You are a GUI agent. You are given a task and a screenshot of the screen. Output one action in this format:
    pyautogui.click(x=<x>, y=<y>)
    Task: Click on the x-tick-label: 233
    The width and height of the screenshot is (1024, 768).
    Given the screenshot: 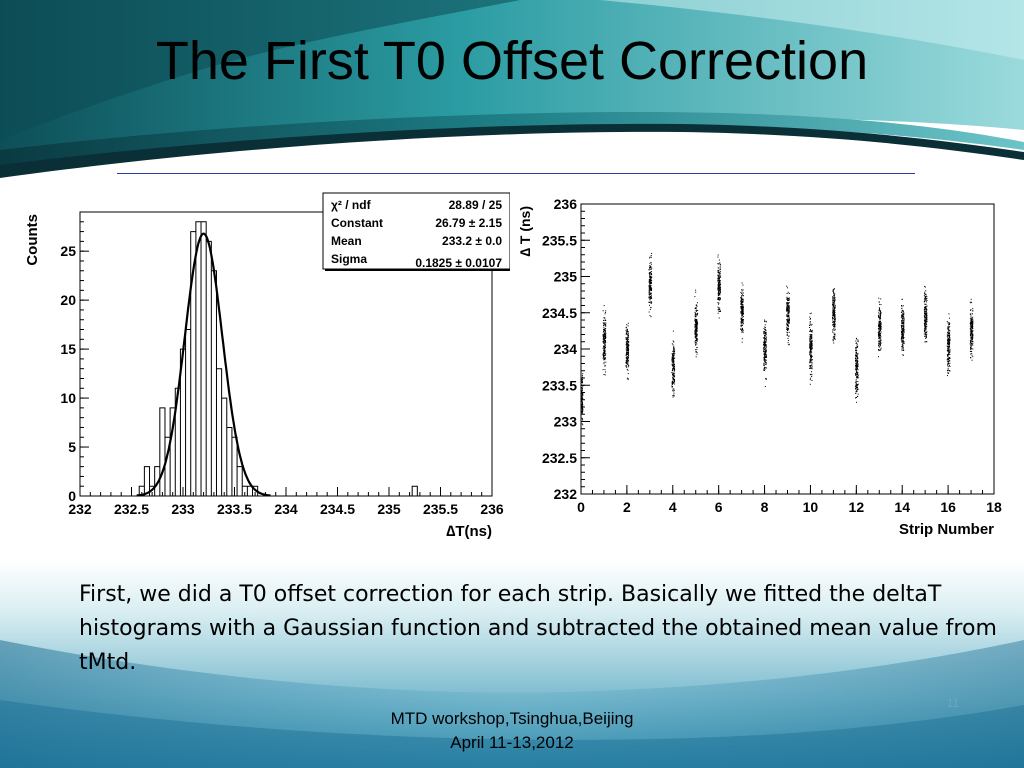 What is the action you would take?
    pyautogui.click(x=183, y=509)
    